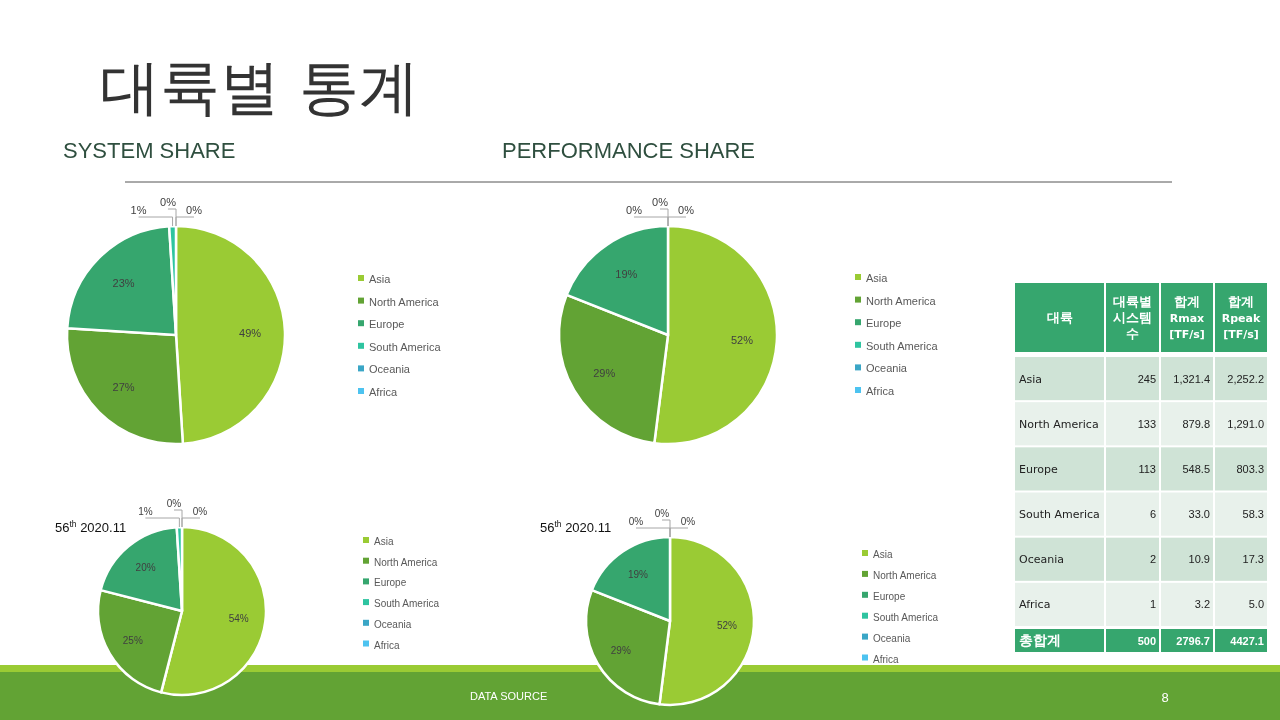  What do you see at coordinates (1152, 604) in the screenshot?
I see `text: 1` at bounding box center [1152, 604].